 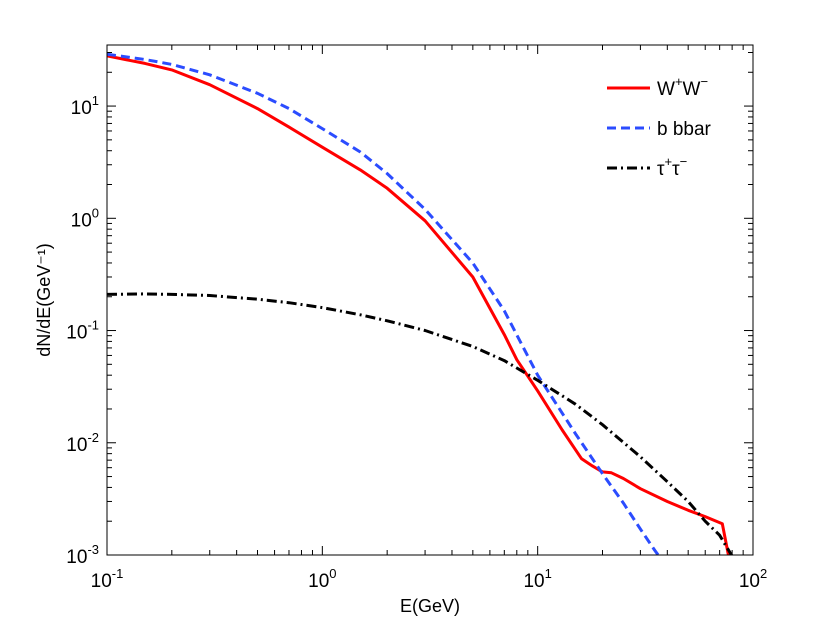 I want to click on x-tick-label: 10¹, so click(x=537, y=579).